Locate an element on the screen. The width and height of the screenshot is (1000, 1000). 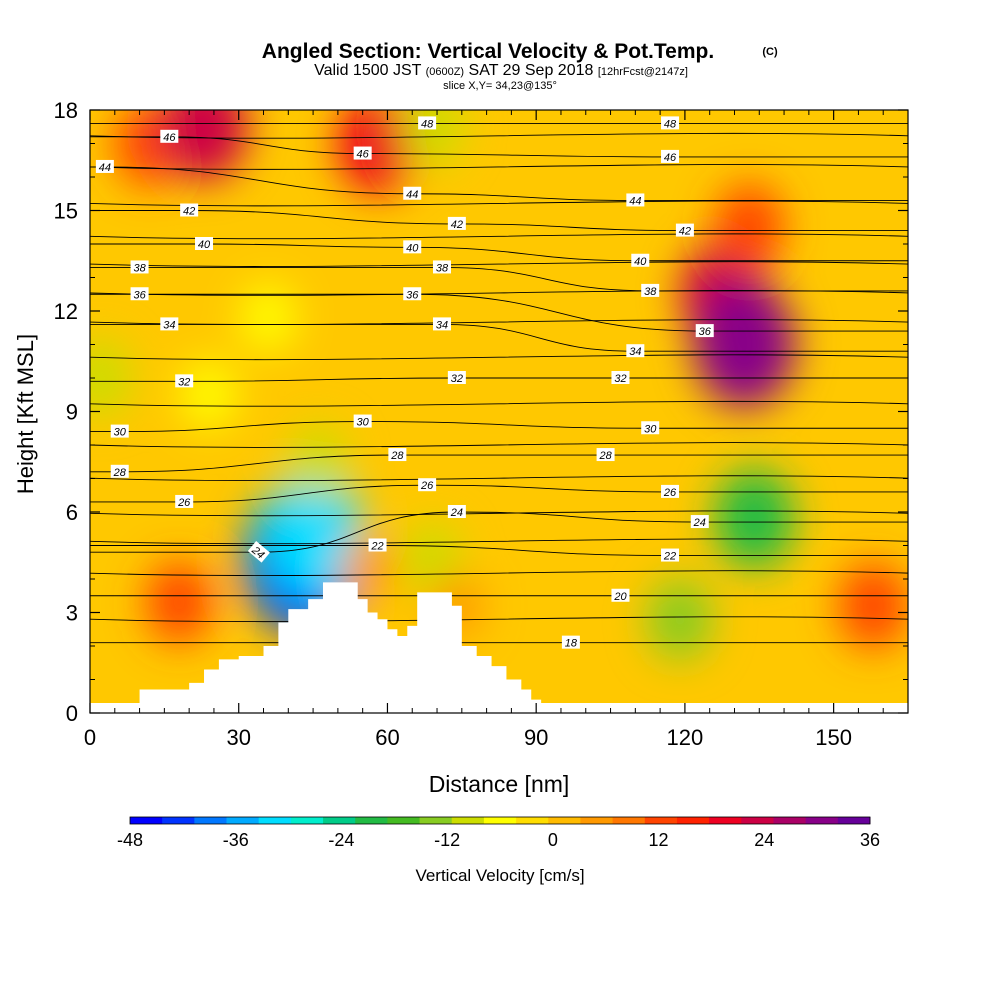
colorbar-tick-label: 12 is located at coordinates (659, 840).